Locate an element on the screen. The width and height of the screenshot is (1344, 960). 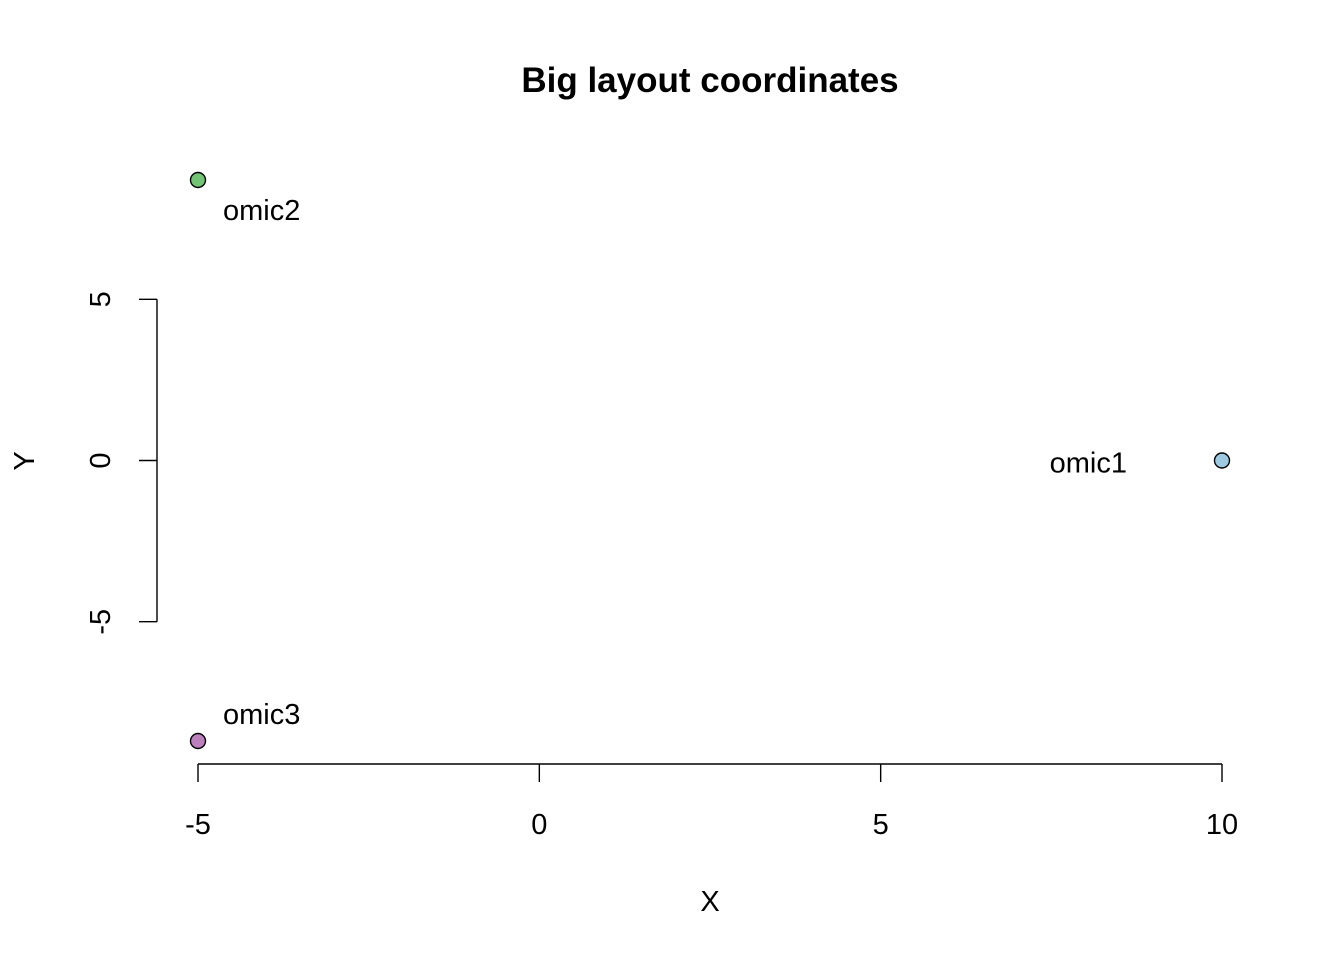
chart-title: Big layout coordinates is located at coordinates (709, 80).